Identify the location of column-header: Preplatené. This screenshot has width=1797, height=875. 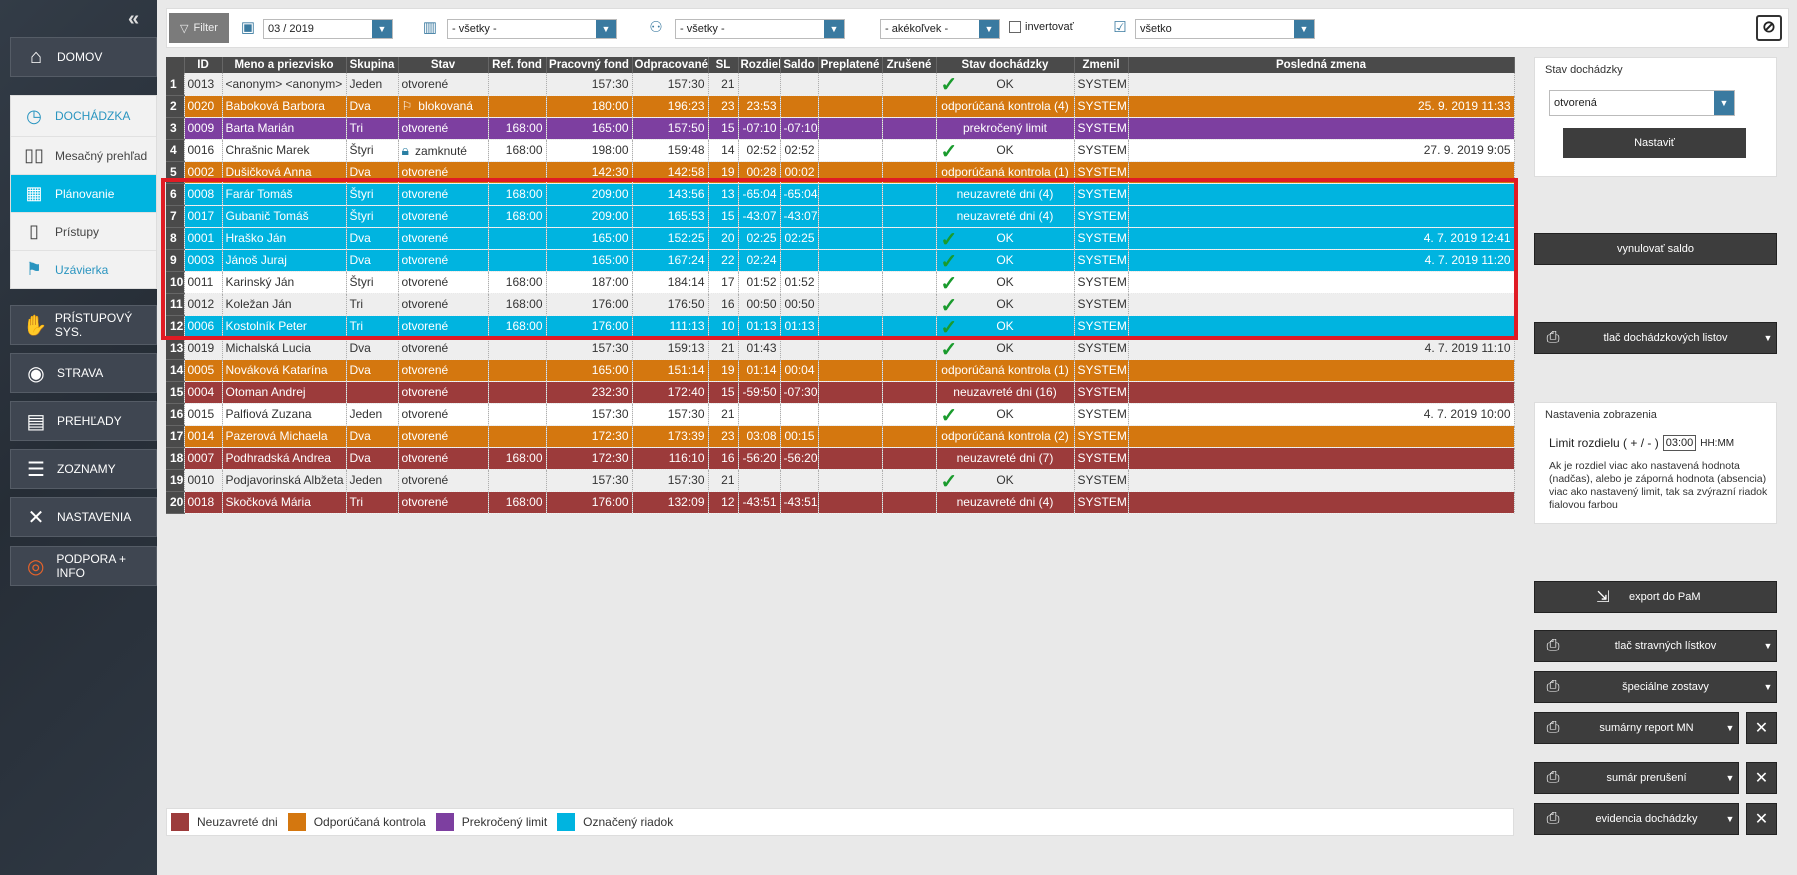
(850, 65).